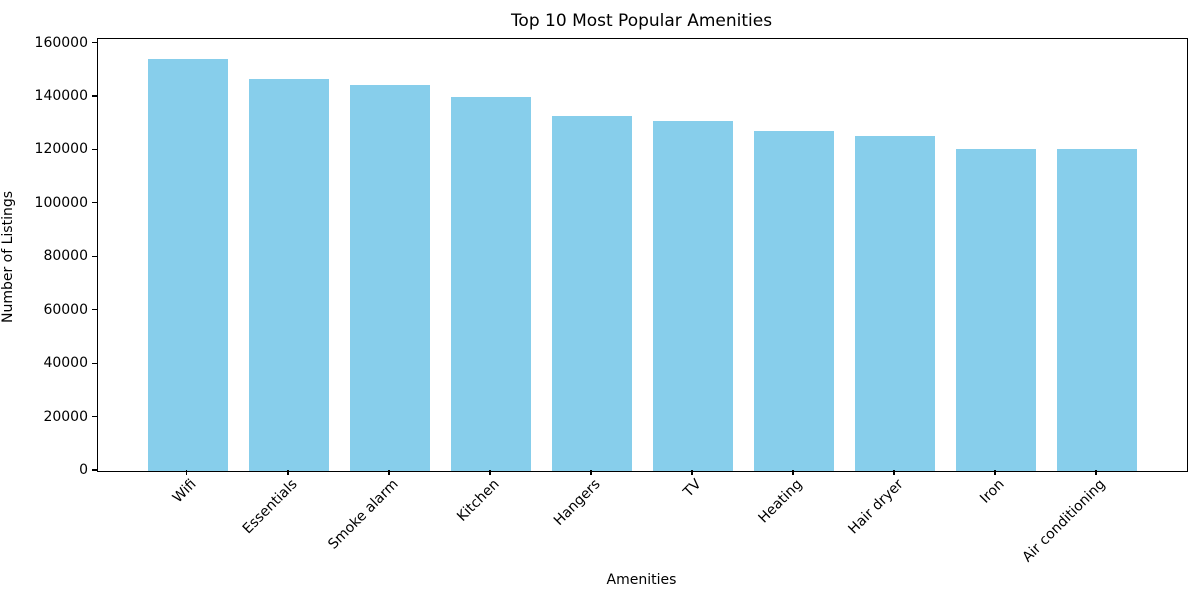  I want to click on bar-smoke-alarm, so click(390, 277).